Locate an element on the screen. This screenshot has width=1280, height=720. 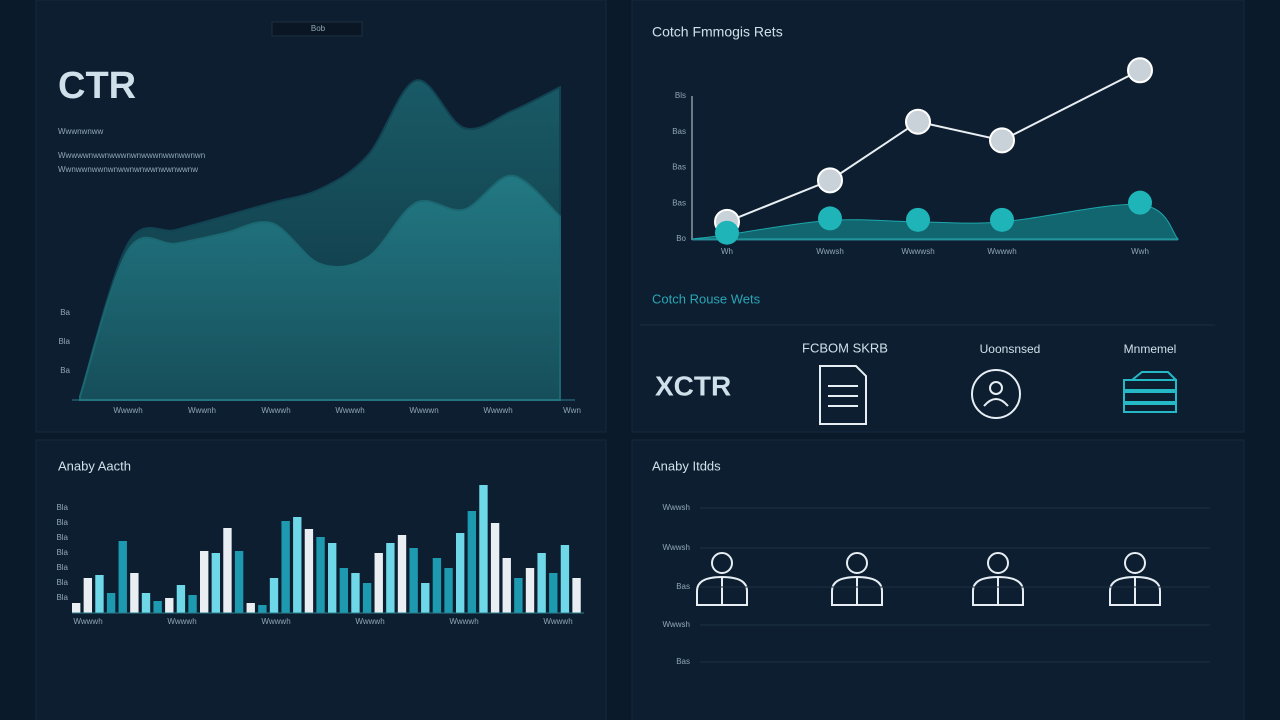
tab is located at coordinates (317, 29).